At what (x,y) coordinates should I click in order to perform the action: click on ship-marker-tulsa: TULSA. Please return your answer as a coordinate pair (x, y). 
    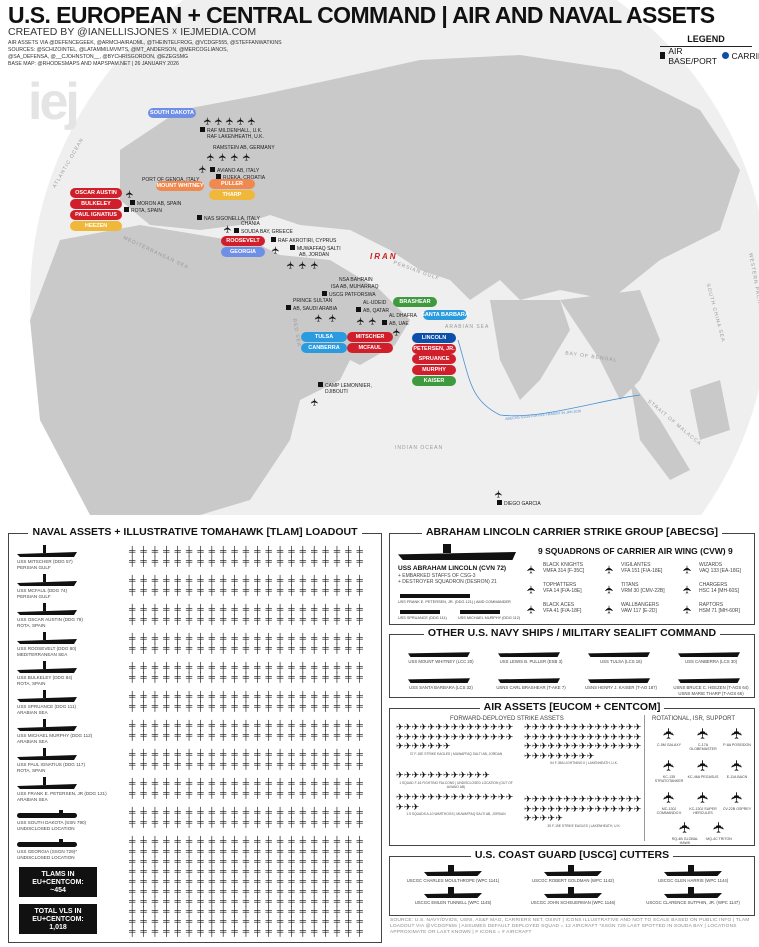
    Looking at the image, I should click on (324, 337).